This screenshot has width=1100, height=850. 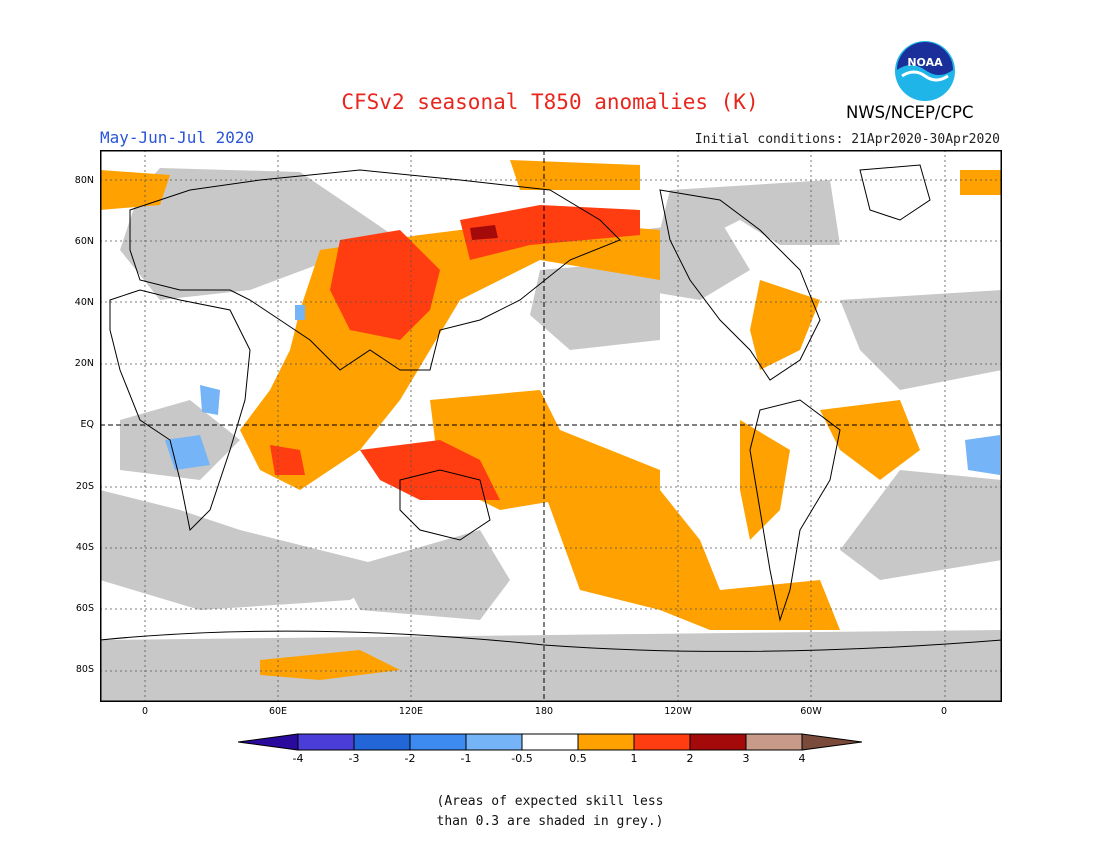 I want to click on skill-note-line2: than 0.3 are shaded in grey.), so click(x=550, y=821).